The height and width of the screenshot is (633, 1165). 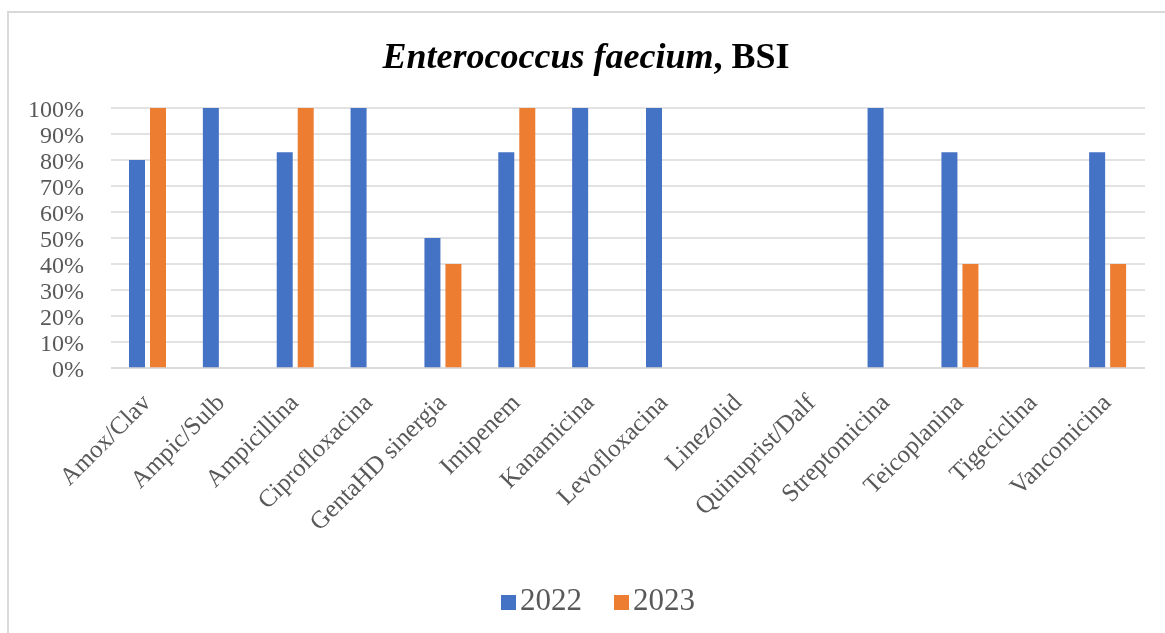 I want to click on y-tick-label: 30%, so click(x=62, y=290).